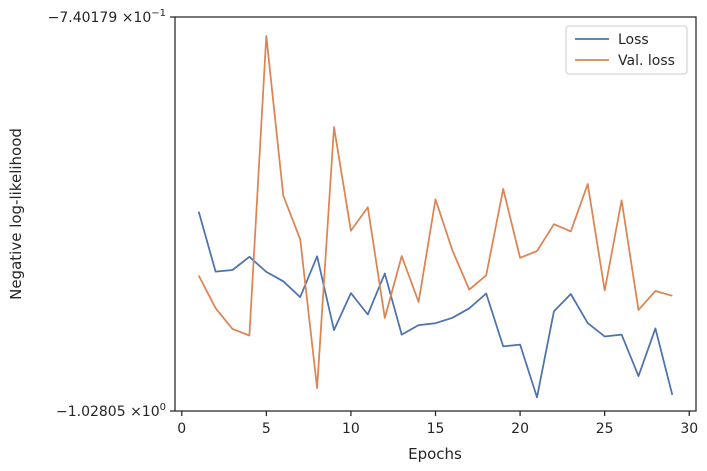 Image resolution: width=707 pixels, height=471 pixels. What do you see at coordinates (181, 429) in the screenshot?
I see `x-tick-label: 0` at bounding box center [181, 429].